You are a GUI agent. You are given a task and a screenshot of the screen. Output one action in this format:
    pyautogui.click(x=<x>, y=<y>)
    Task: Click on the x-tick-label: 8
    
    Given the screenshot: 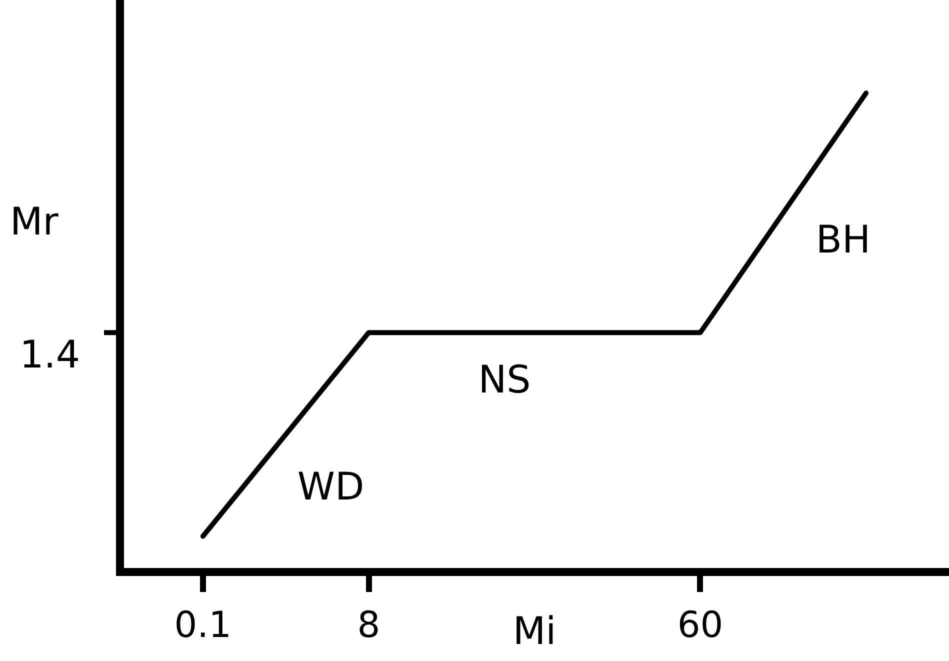 What is the action you would take?
    pyautogui.click(x=368, y=625)
    